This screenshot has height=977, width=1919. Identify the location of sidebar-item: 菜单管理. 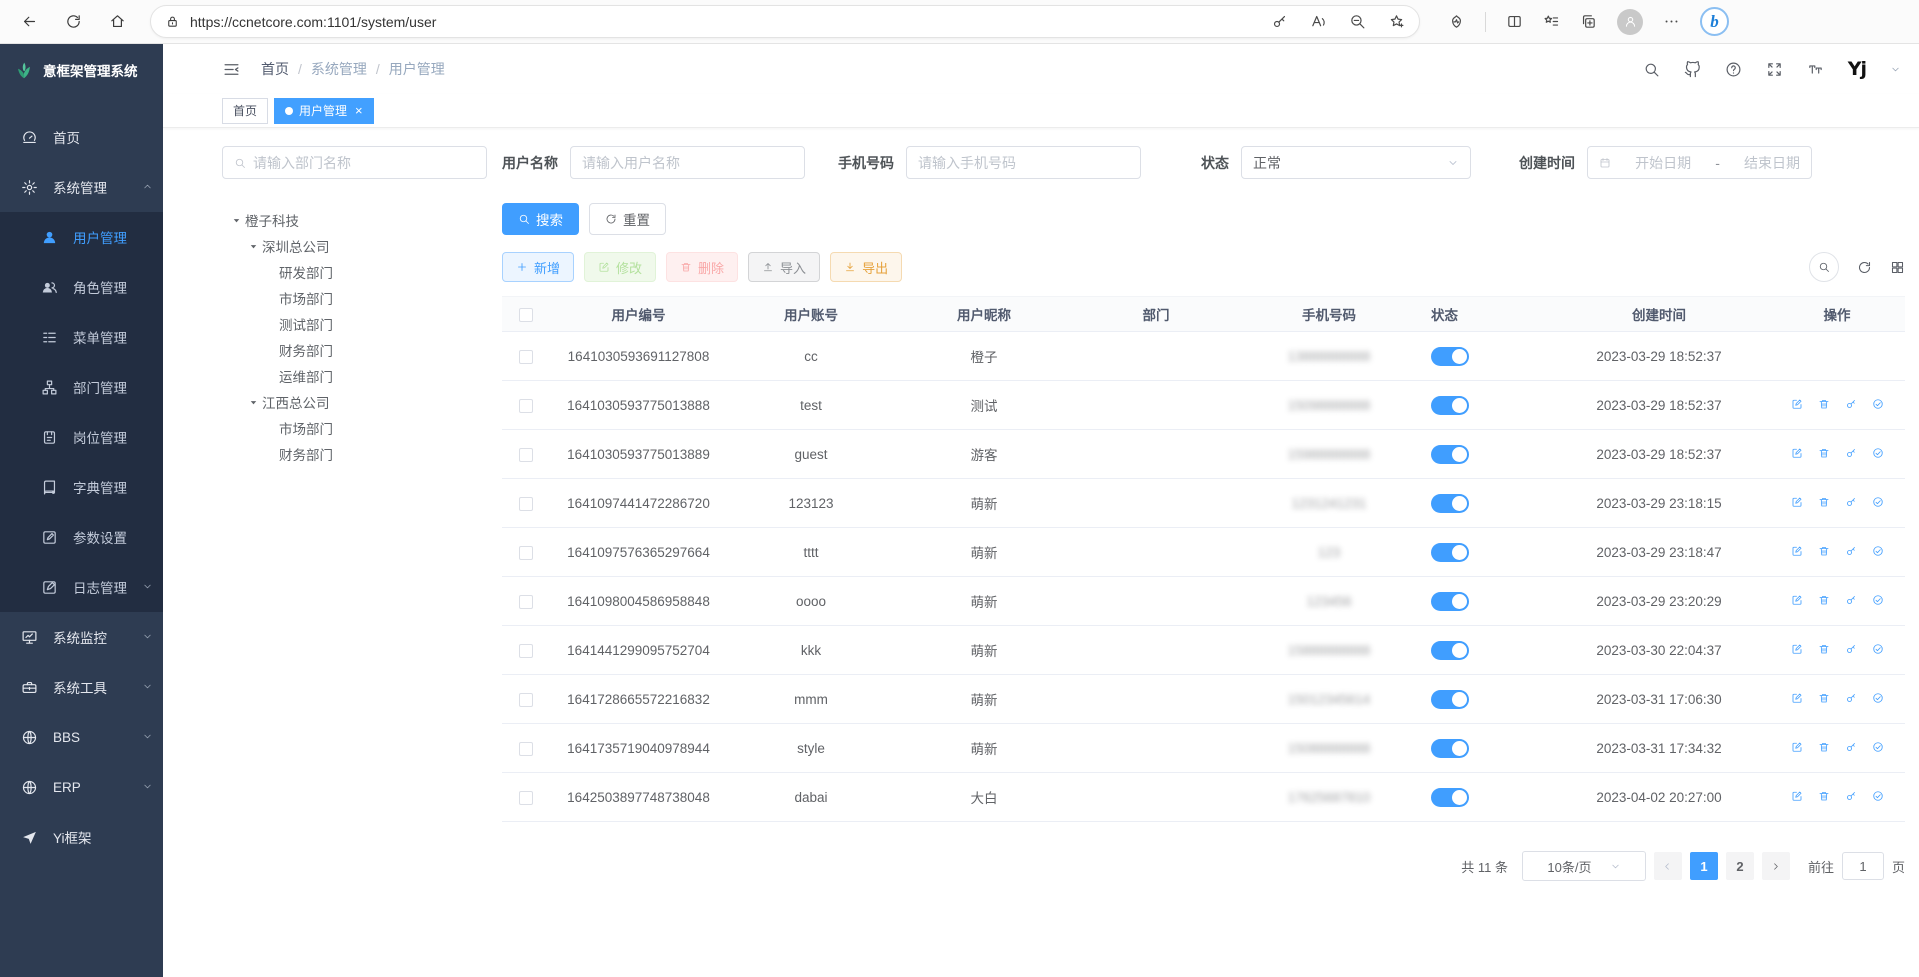
(81, 337).